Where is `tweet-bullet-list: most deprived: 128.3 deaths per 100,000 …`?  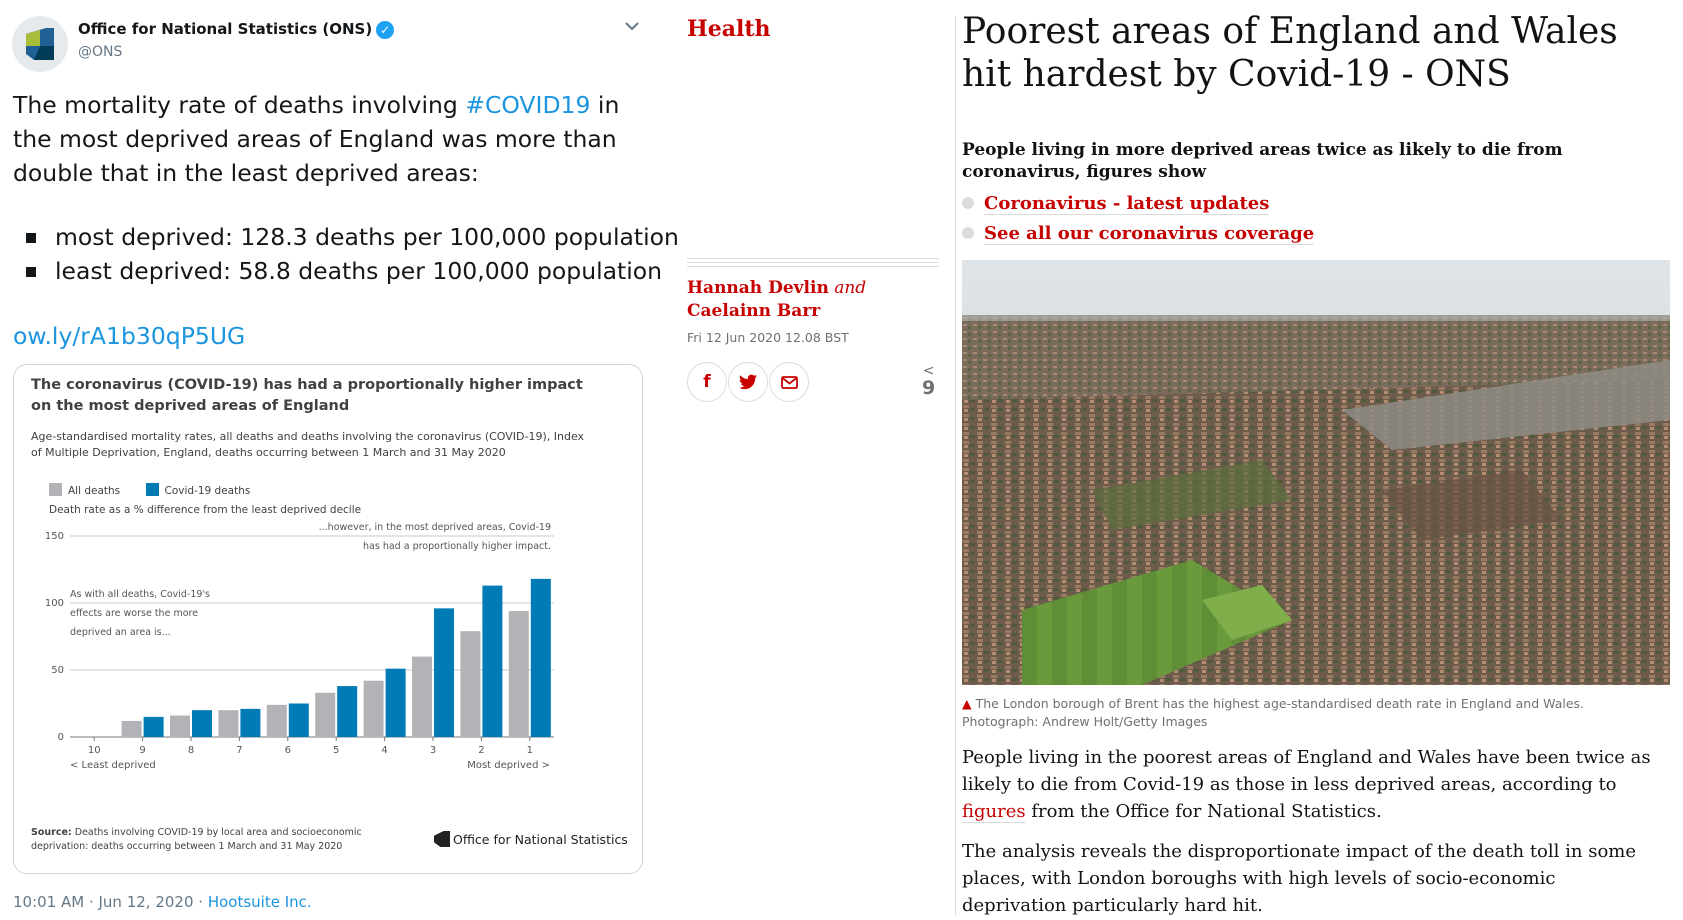
tweet-bullet-list: most deprived: 128.3 deaths per 100,000 … is located at coordinates (350, 254).